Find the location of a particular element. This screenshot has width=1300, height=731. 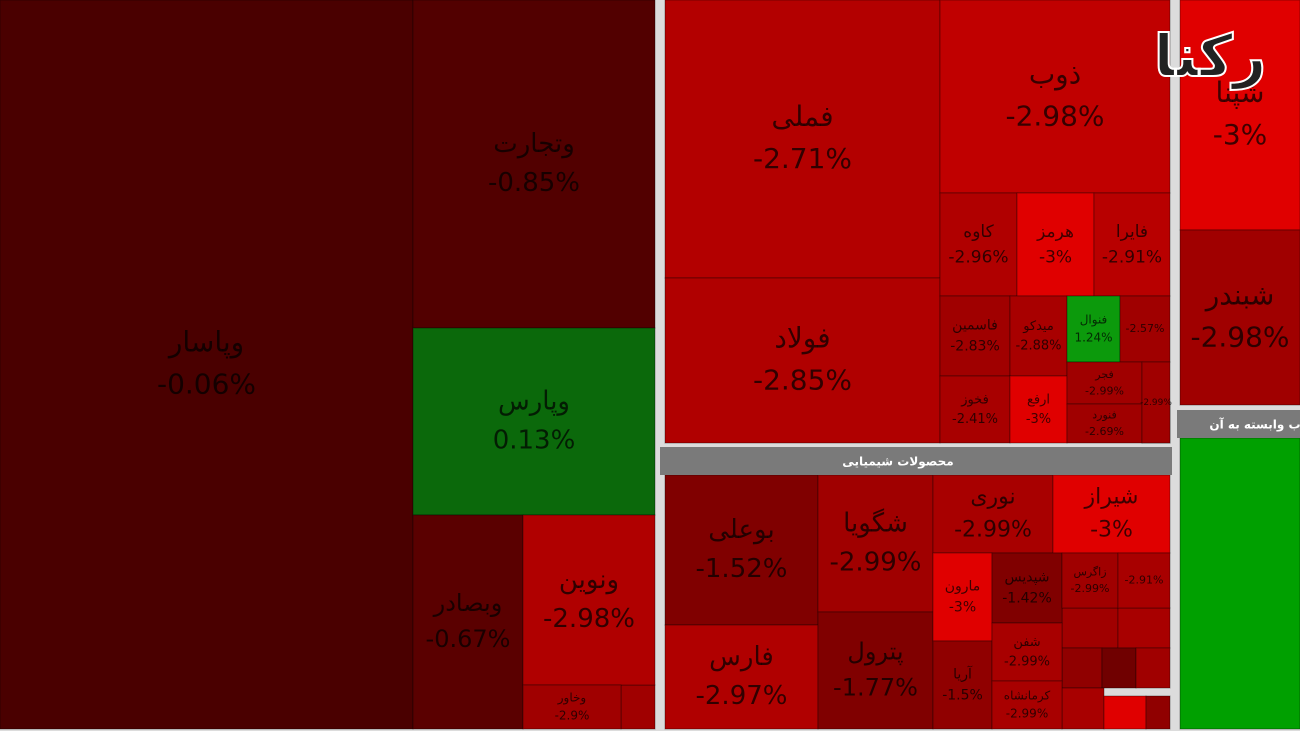

tile-name: ونوین is located at coordinates (589, 580).